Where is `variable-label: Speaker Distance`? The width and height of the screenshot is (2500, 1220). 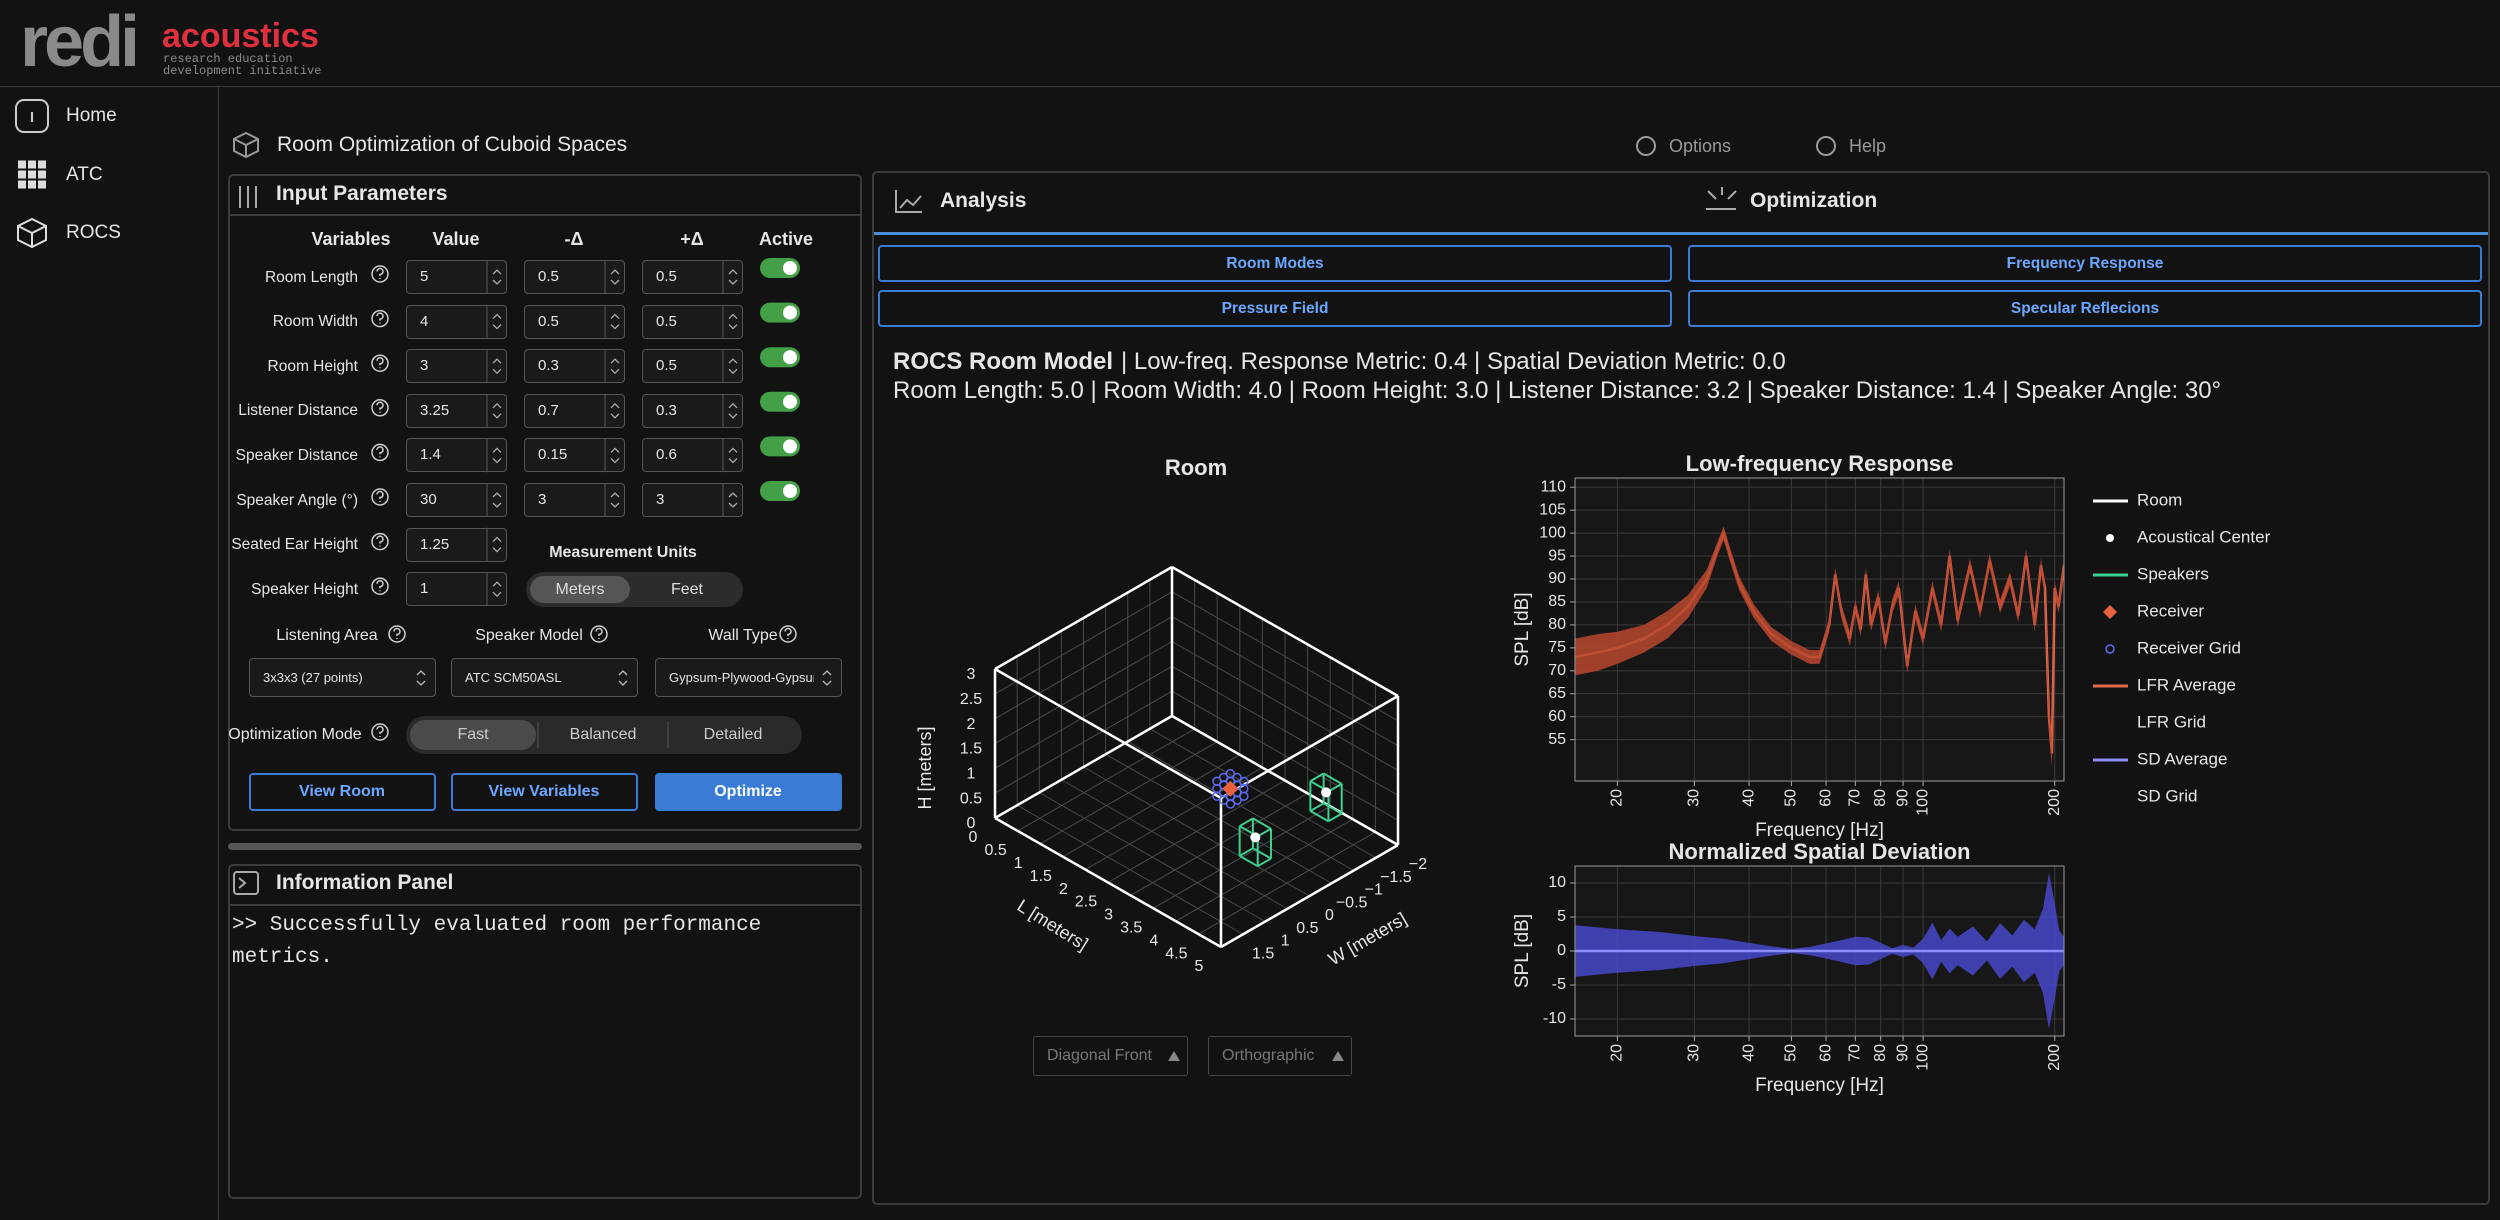 variable-label: Speaker Distance is located at coordinates (296, 455).